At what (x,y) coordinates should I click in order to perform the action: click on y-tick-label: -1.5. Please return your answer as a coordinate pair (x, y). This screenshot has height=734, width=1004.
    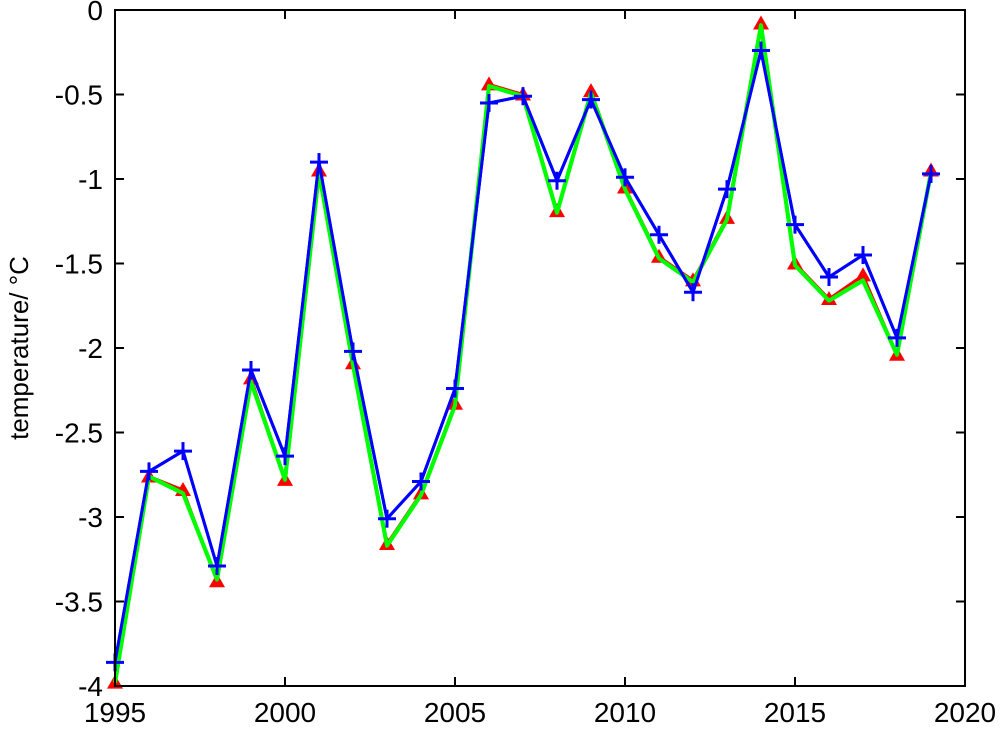
    Looking at the image, I should click on (79, 264).